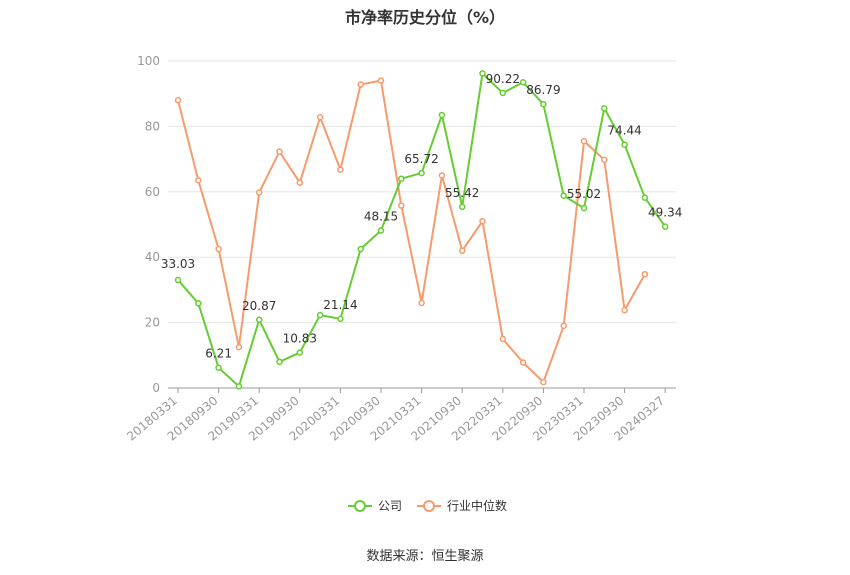  Describe the element at coordinates (624, 131) in the screenshot. I see `data-label: 74.44` at that location.